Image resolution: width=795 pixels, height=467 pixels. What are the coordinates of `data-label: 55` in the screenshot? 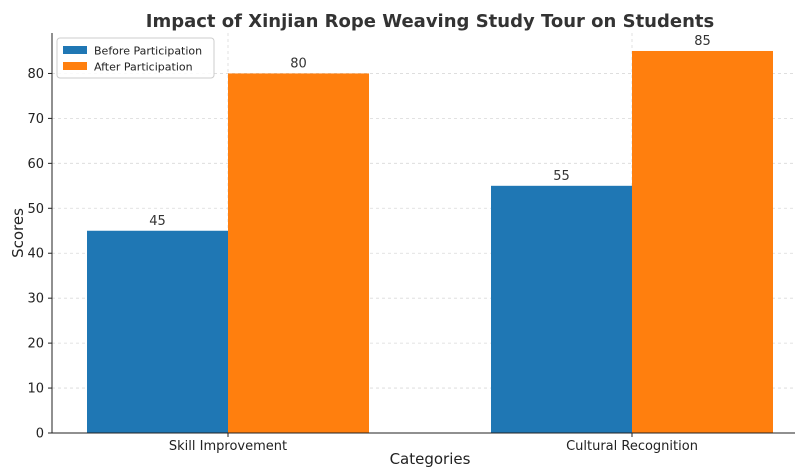 It's located at (561, 176).